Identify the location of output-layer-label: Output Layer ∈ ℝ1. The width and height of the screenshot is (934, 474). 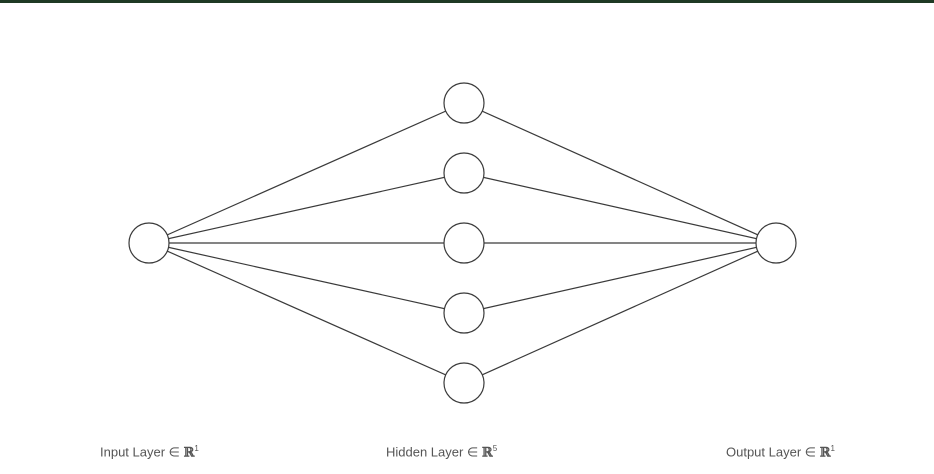
(780, 452).